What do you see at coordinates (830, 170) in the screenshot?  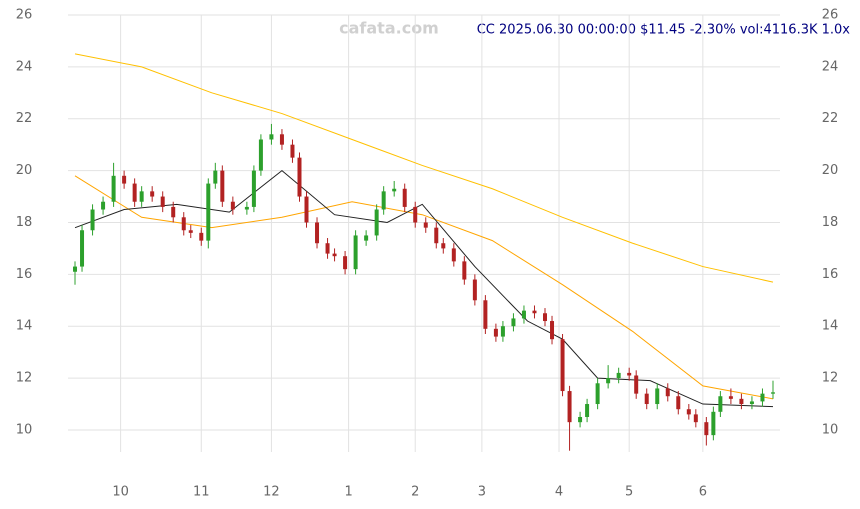 I see `y-tick-label-right: 20` at bounding box center [830, 170].